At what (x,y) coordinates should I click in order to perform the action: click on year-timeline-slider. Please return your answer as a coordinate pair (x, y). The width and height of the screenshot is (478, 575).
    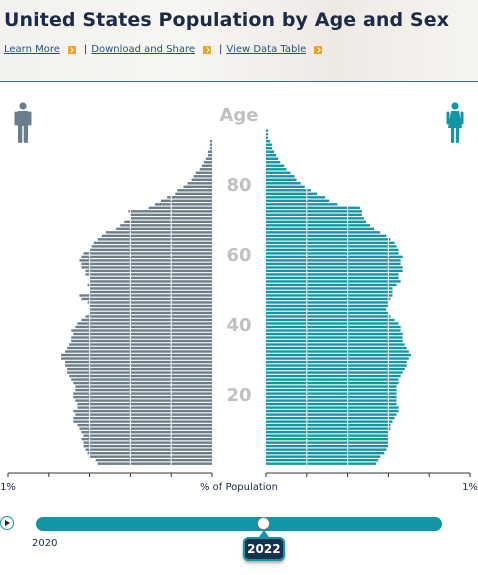
    Looking at the image, I should click on (239, 524).